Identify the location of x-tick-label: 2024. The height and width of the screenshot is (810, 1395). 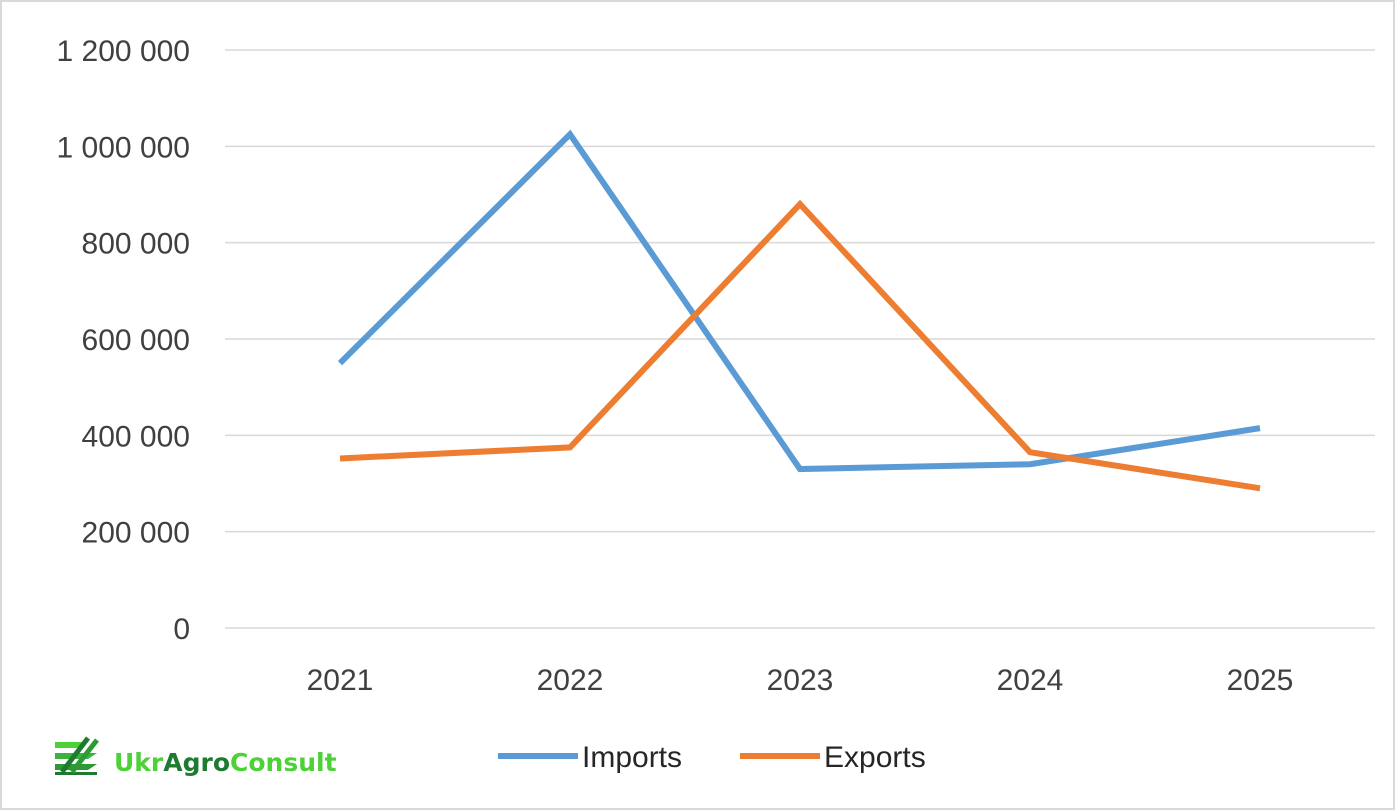
(1030, 680).